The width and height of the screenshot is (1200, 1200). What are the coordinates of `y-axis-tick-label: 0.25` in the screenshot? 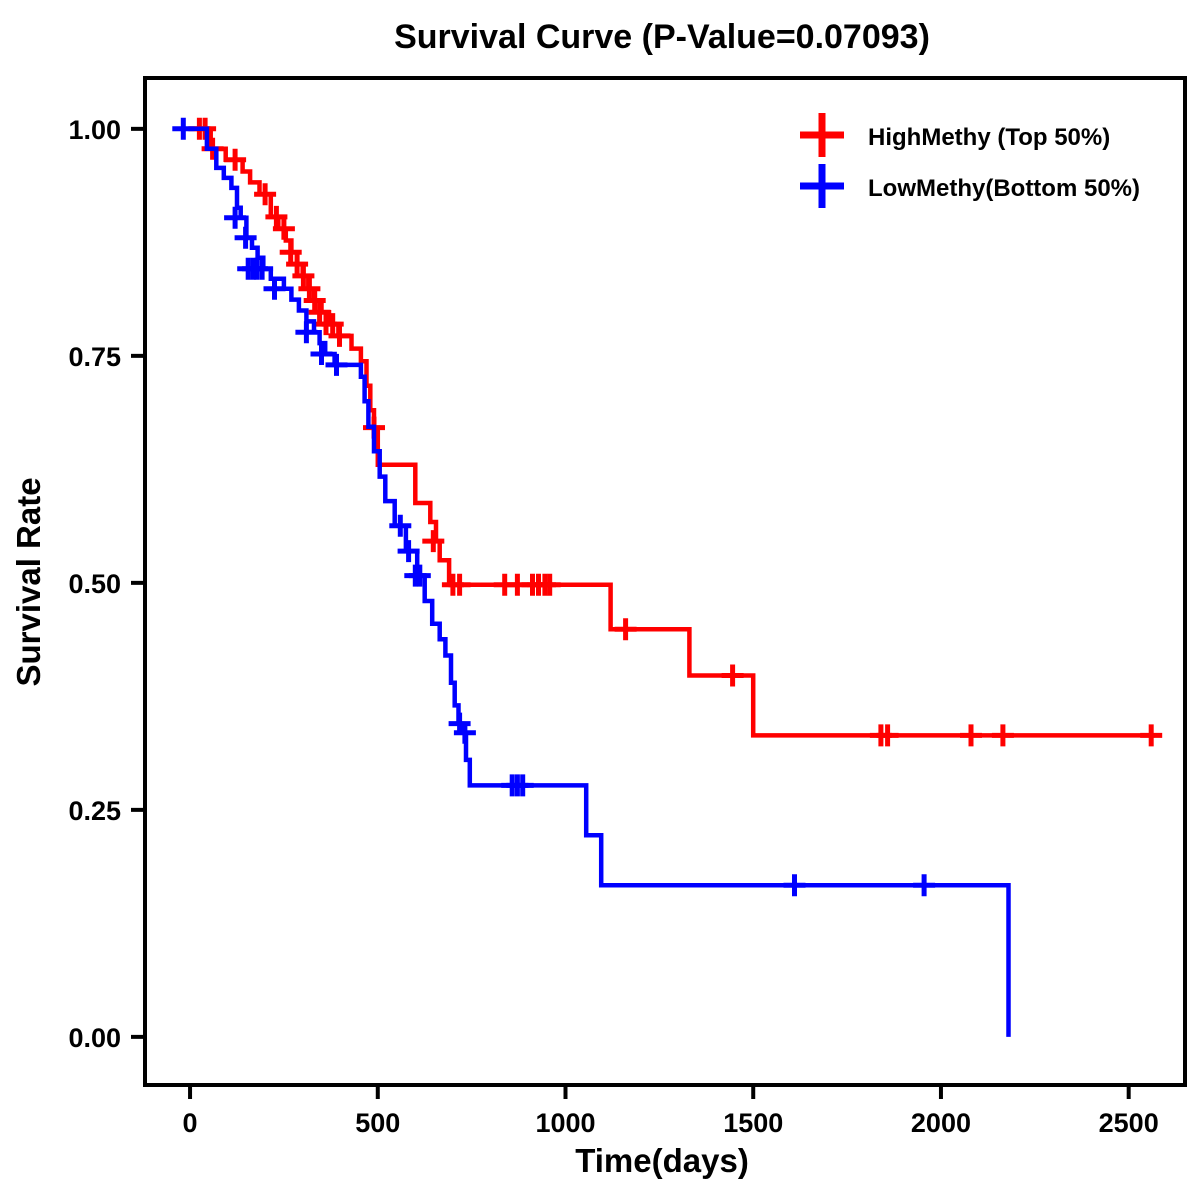 It's located at (94, 811).